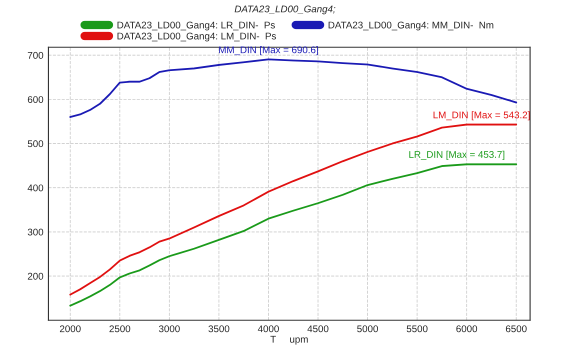  What do you see at coordinates (36, 55) in the screenshot?
I see `y-tick-label: 700` at bounding box center [36, 55].